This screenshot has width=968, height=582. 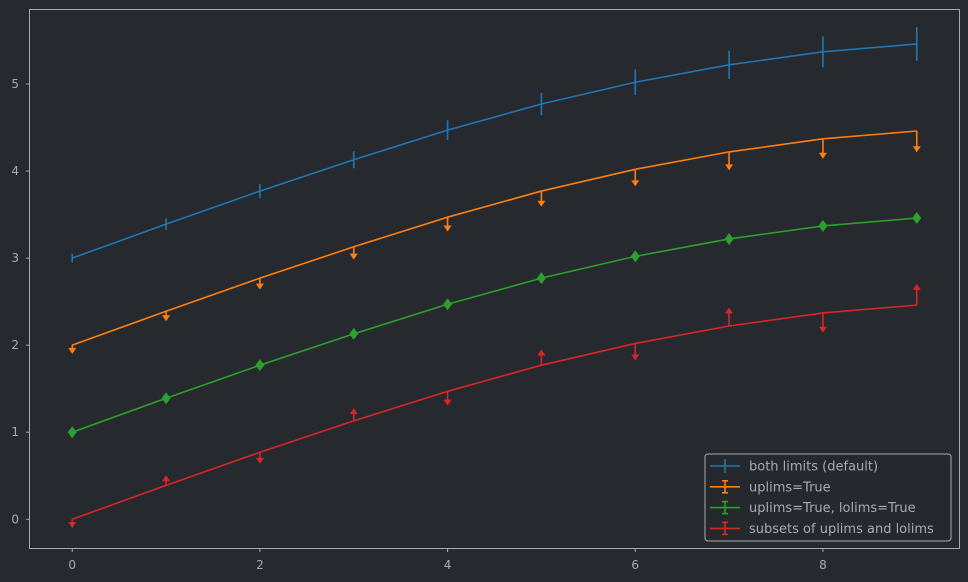 What do you see at coordinates (841, 529) in the screenshot?
I see `legend-label: subsets of uplims and lolims` at bounding box center [841, 529].